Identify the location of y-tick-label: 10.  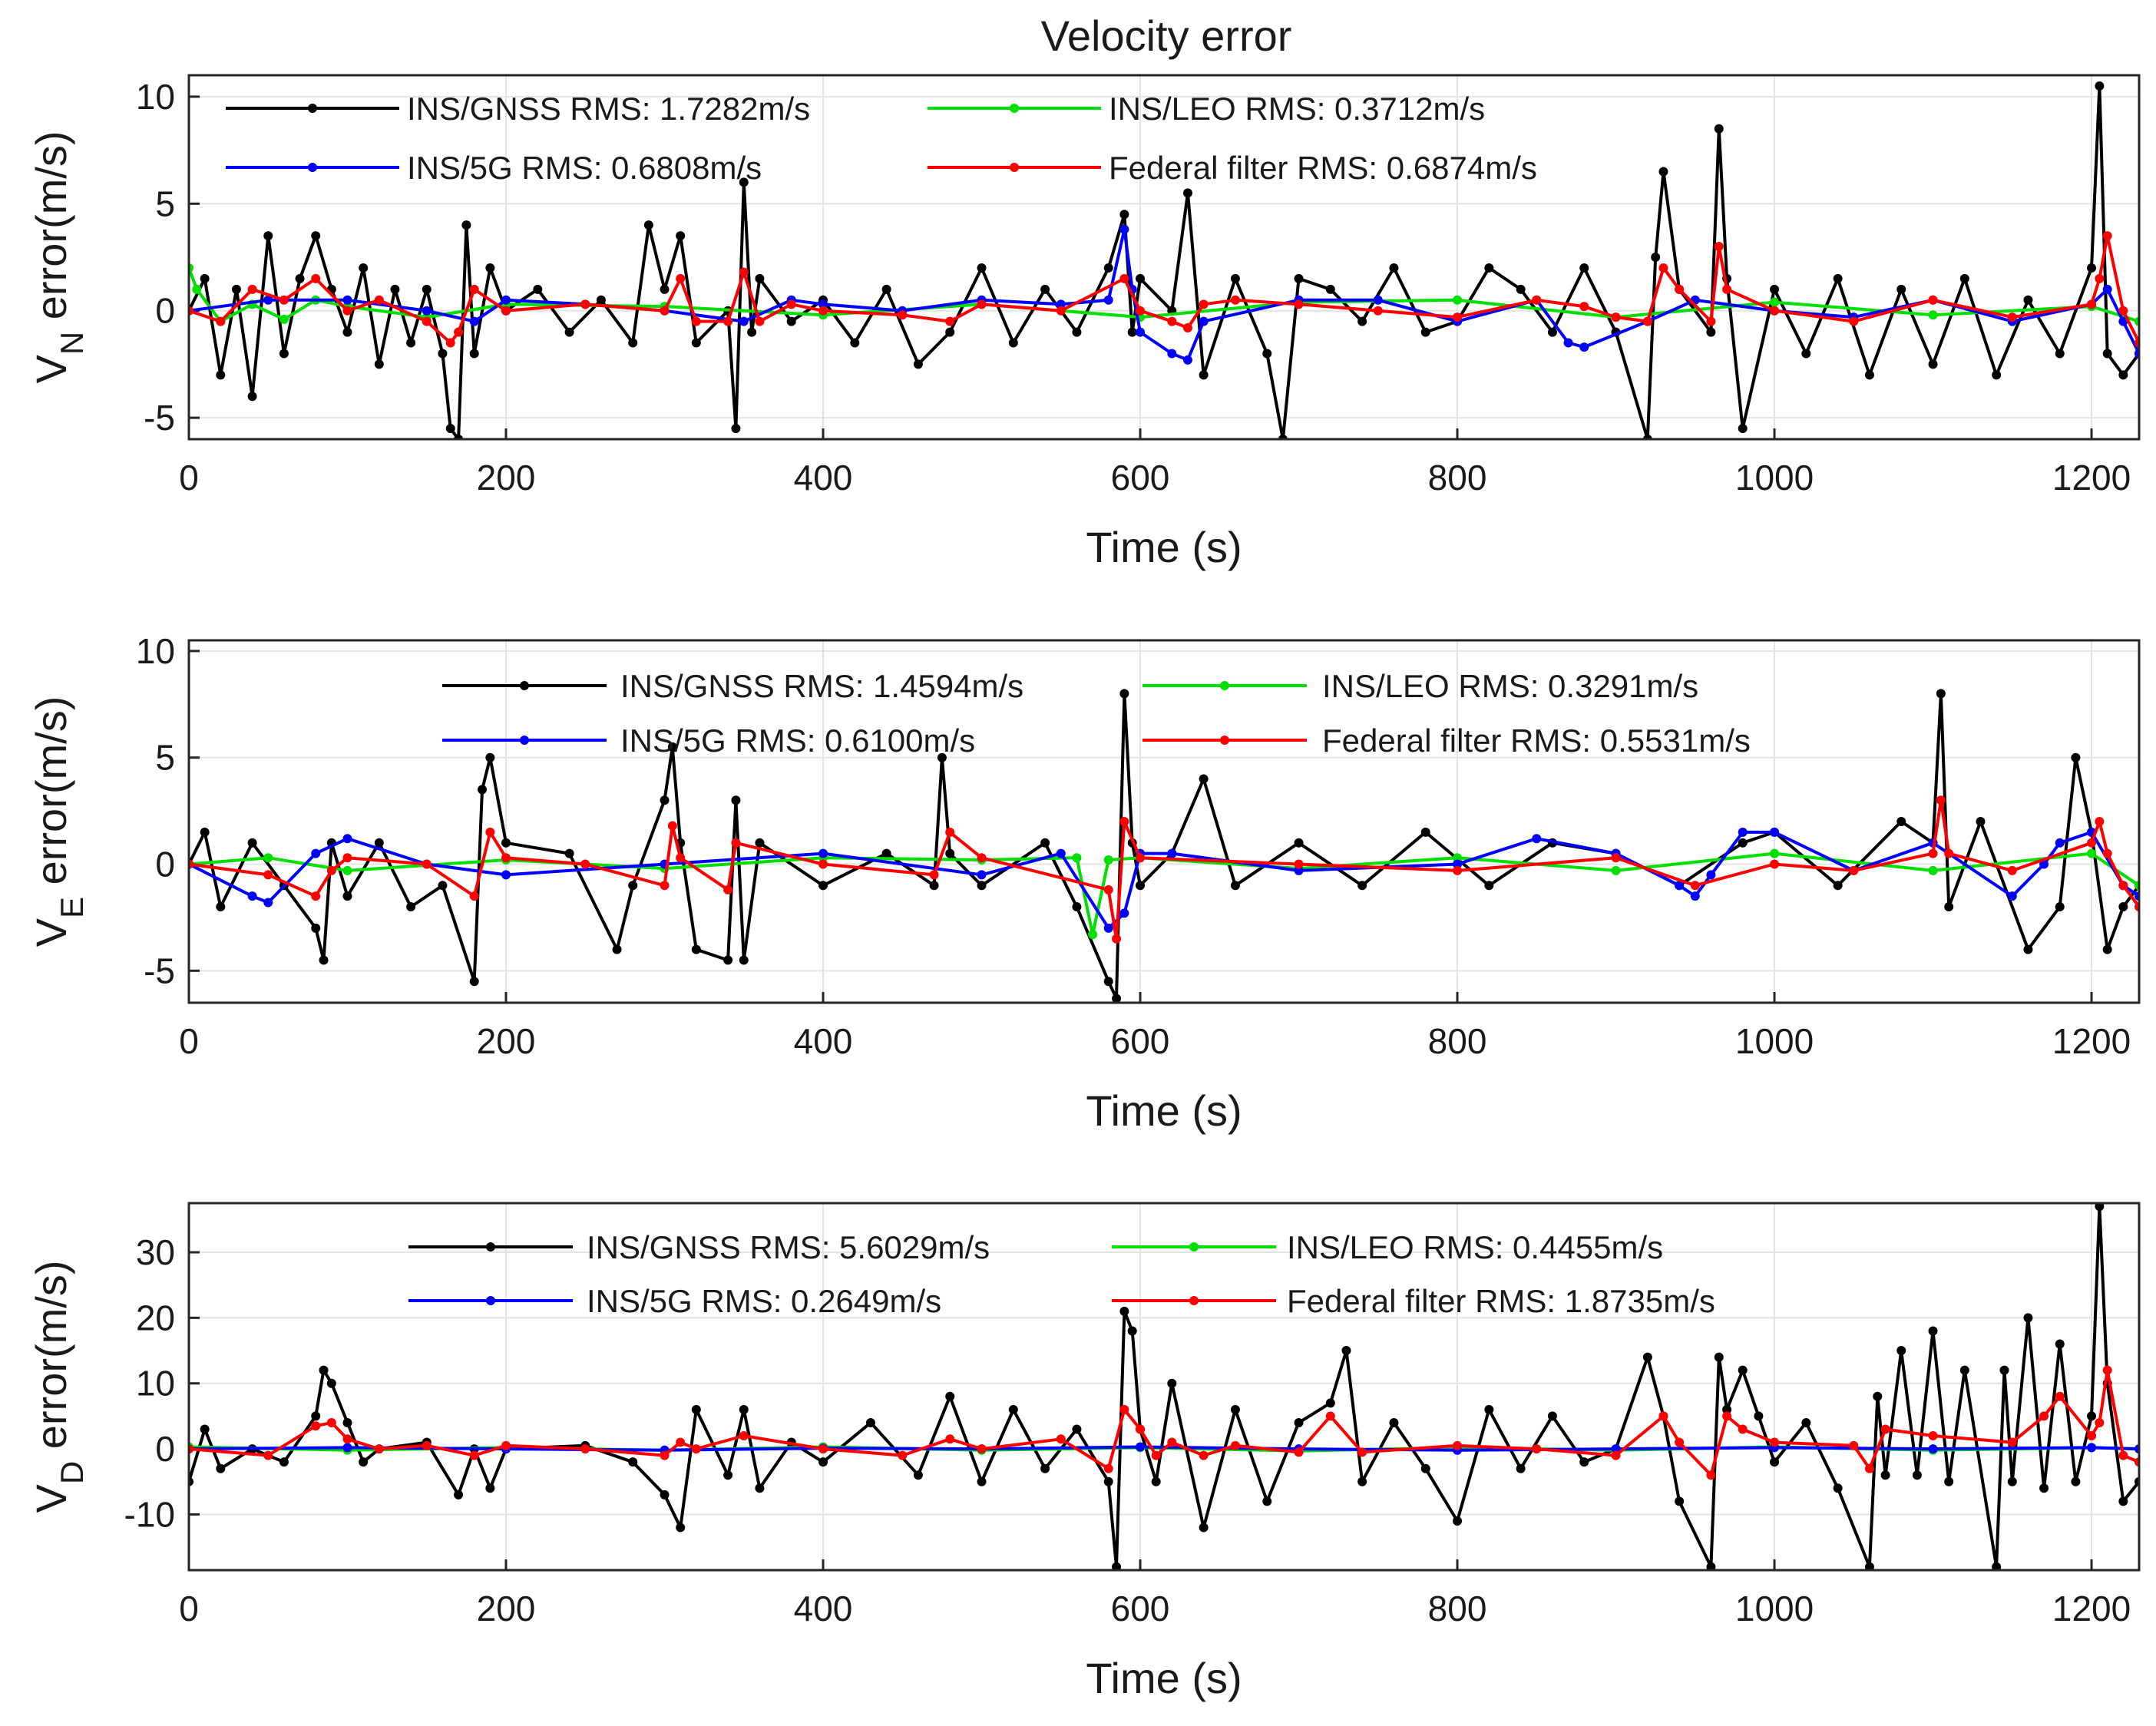
(156, 1384).